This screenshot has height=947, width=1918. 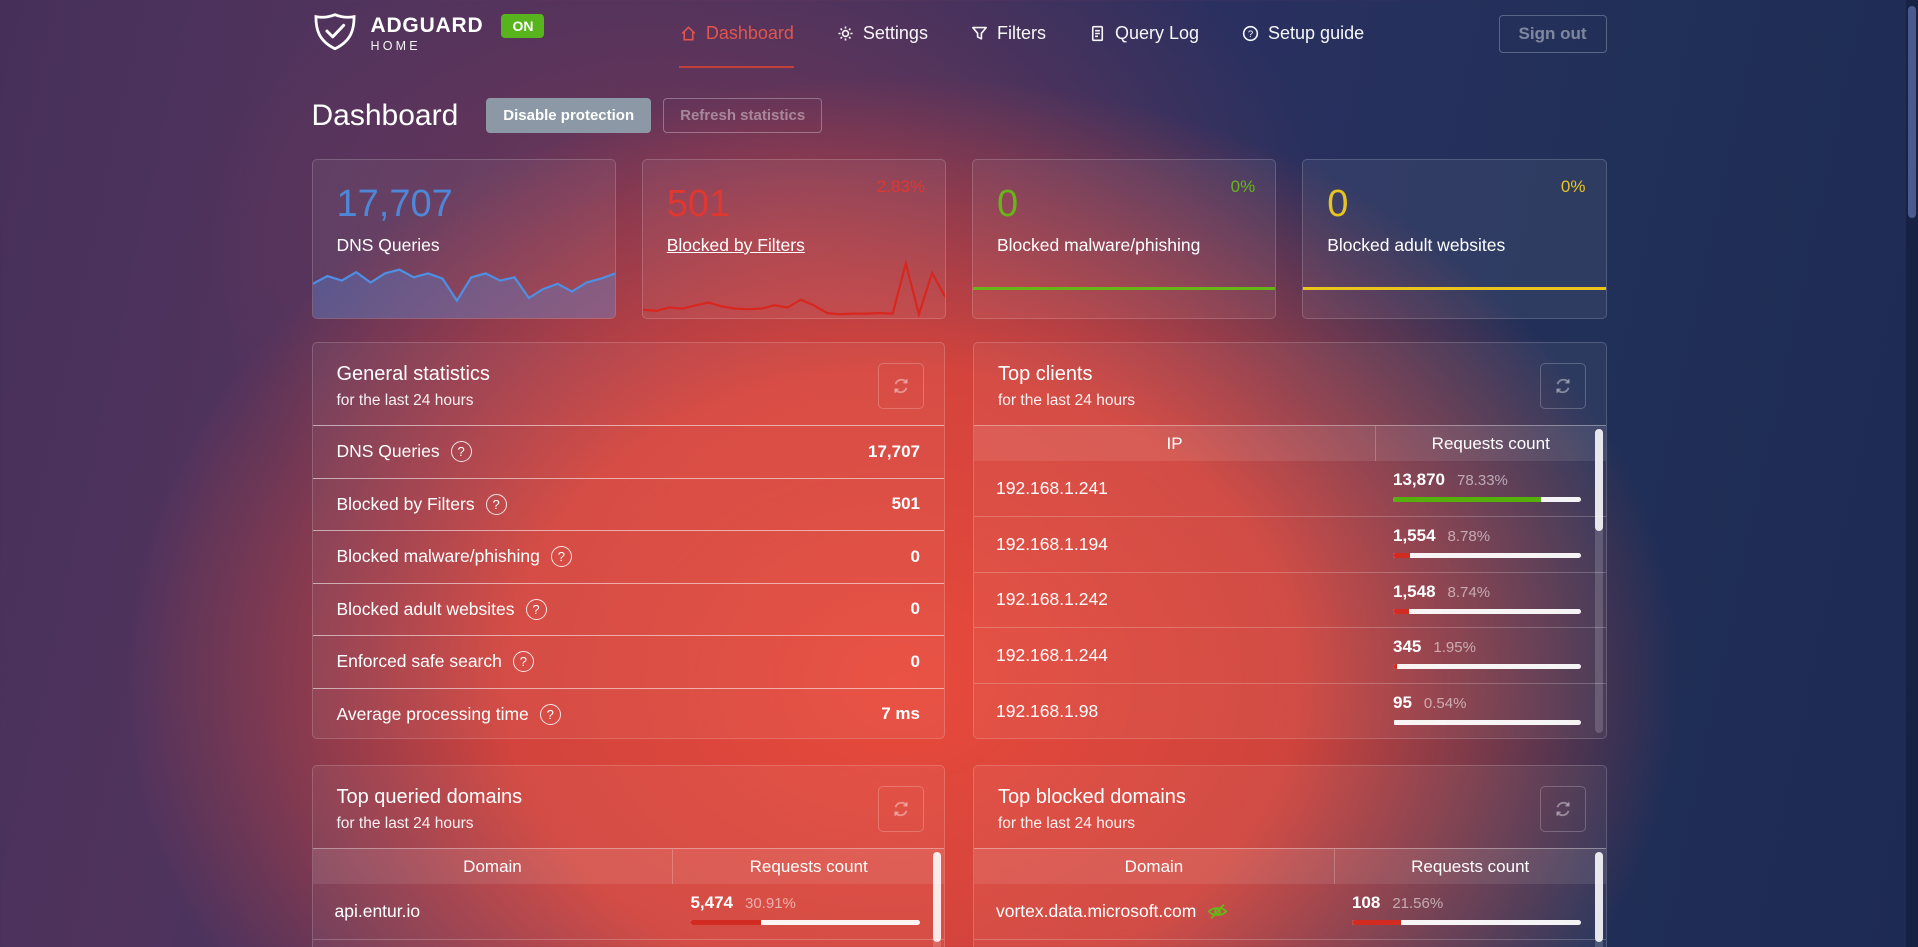 I want to click on column-header-domain: Domain, so click(x=492, y=866).